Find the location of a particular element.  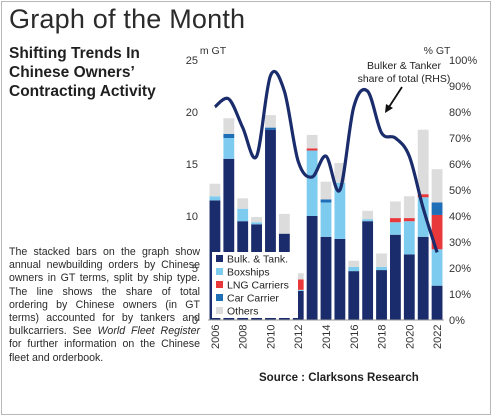

page-title: Graph of the Month is located at coordinates (127, 19).